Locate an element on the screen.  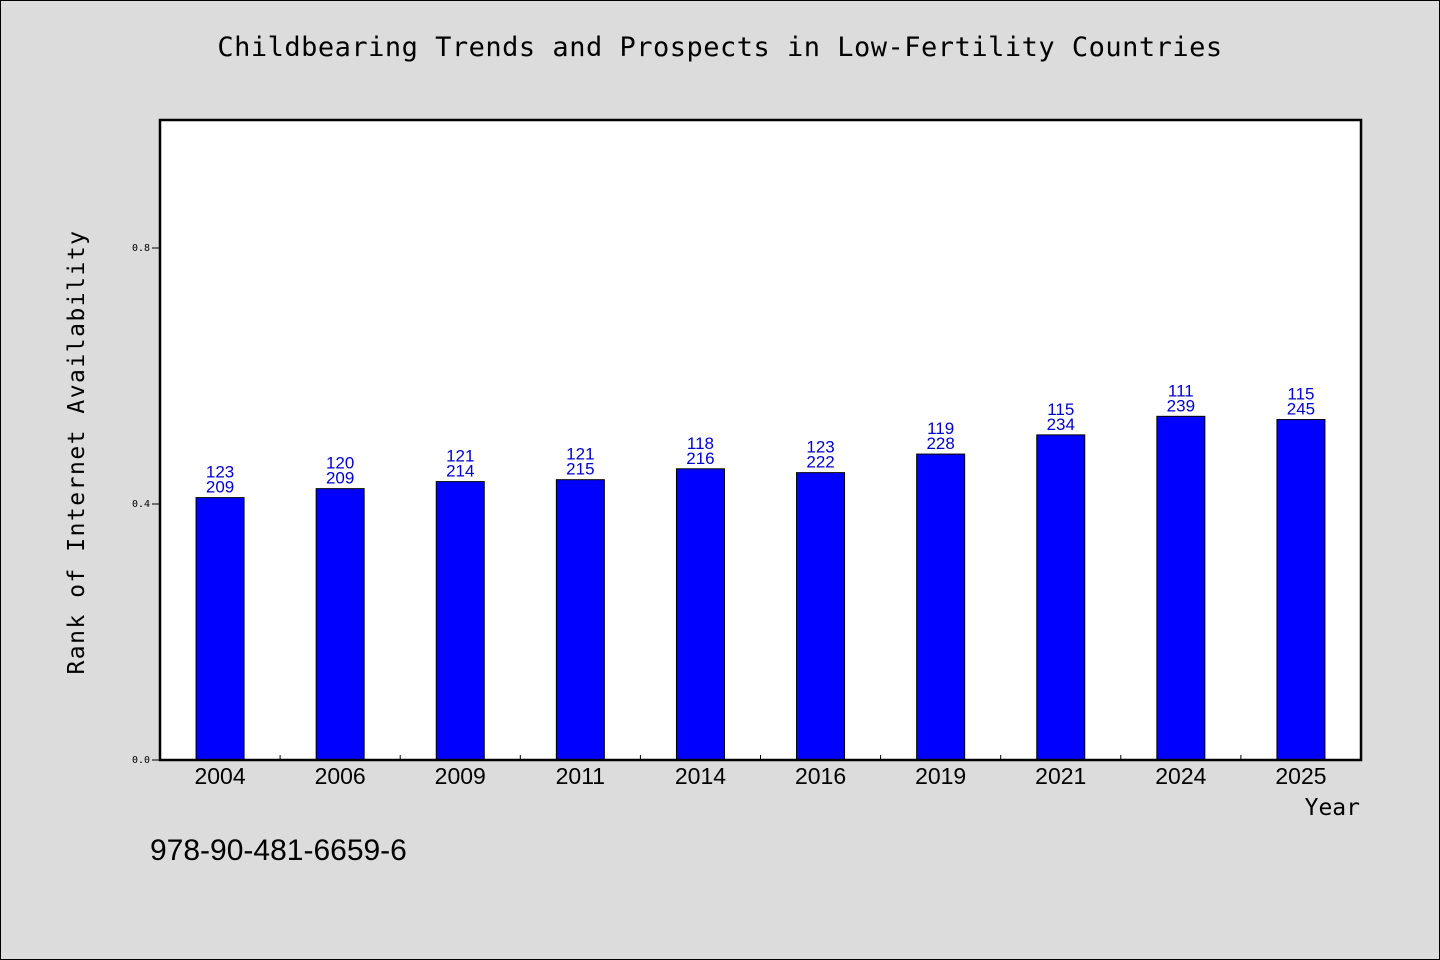
y-axis-label: Rank of Internet Availability is located at coordinates (77, 452).